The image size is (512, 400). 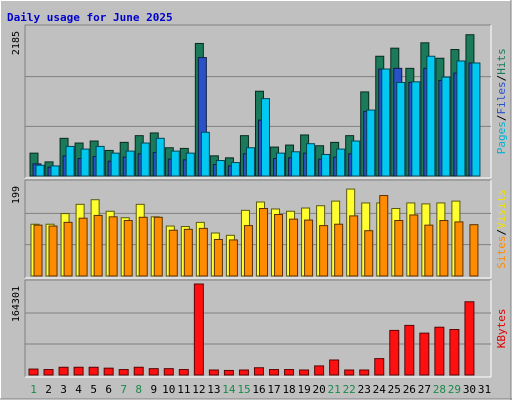 I want to click on series-axis-label: Pages/Files/Hits, so click(x=501, y=101).